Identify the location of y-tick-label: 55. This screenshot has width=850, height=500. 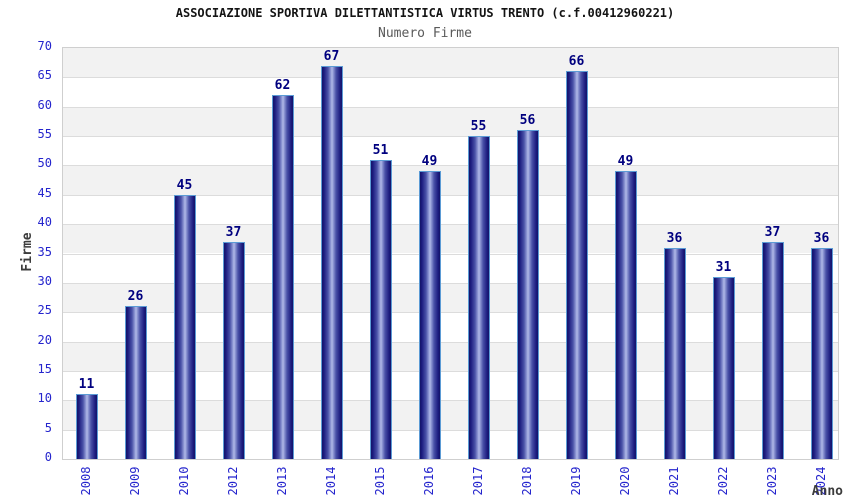
(44, 134).